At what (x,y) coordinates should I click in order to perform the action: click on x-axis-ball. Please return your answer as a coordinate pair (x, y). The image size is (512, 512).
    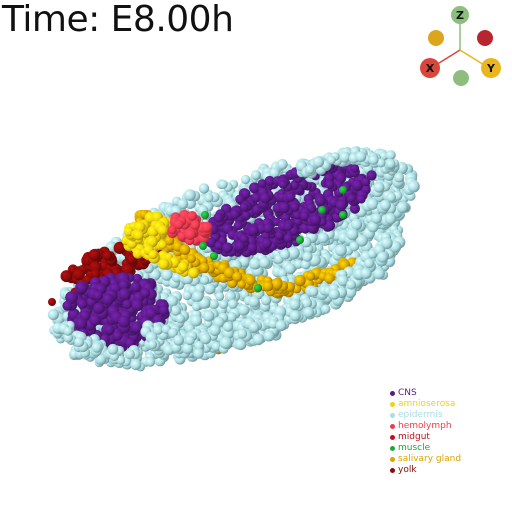
    Looking at the image, I should click on (430, 68).